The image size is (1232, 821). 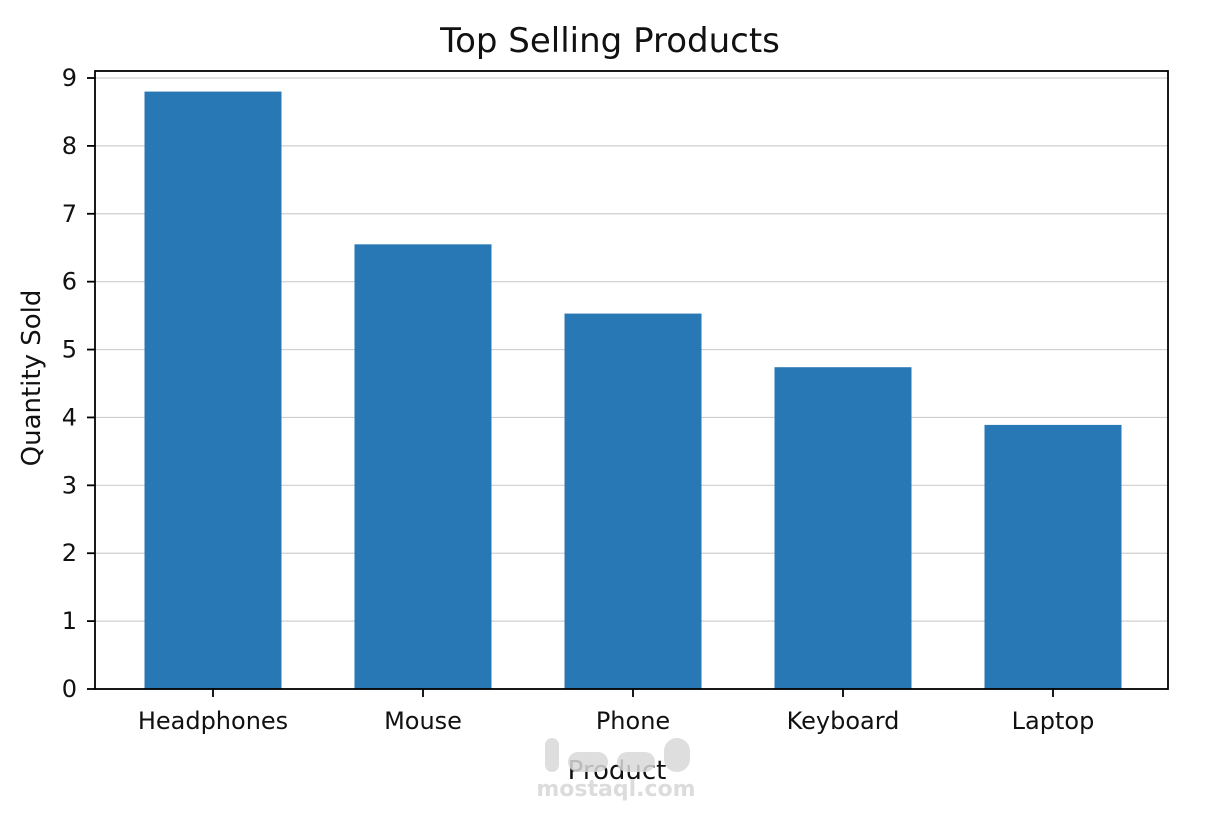 What do you see at coordinates (616, 770) in the screenshot?
I see `watermark-logo: mostaql.com` at bounding box center [616, 770].